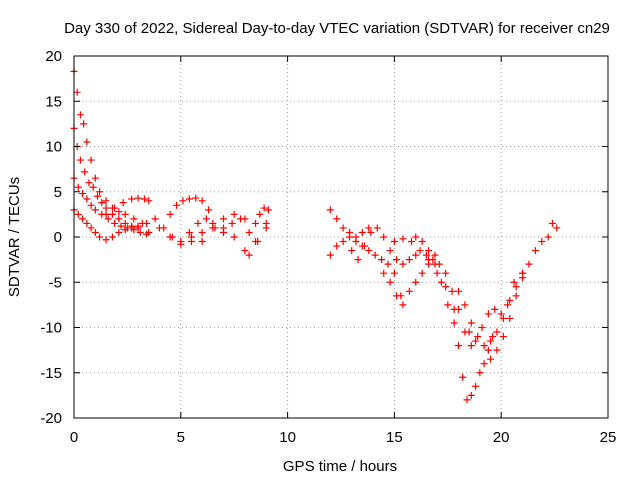 This screenshot has width=640, height=480. What do you see at coordinates (608, 437) in the screenshot?
I see `x-tick-label: 25` at bounding box center [608, 437].